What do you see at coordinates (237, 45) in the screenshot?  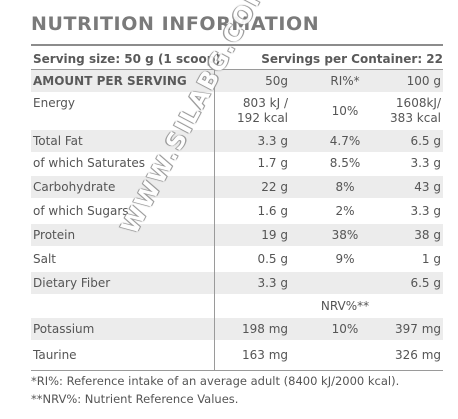 I see `top-divider` at bounding box center [237, 45].